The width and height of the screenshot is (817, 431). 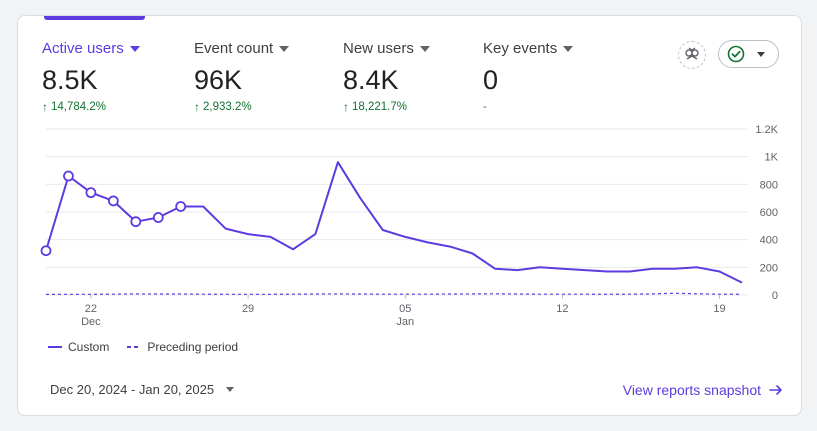 What do you see at coordinates (772, 158) in the screenshot?
I see `y-tick-label: 1K` at bounding box center [772, 158].